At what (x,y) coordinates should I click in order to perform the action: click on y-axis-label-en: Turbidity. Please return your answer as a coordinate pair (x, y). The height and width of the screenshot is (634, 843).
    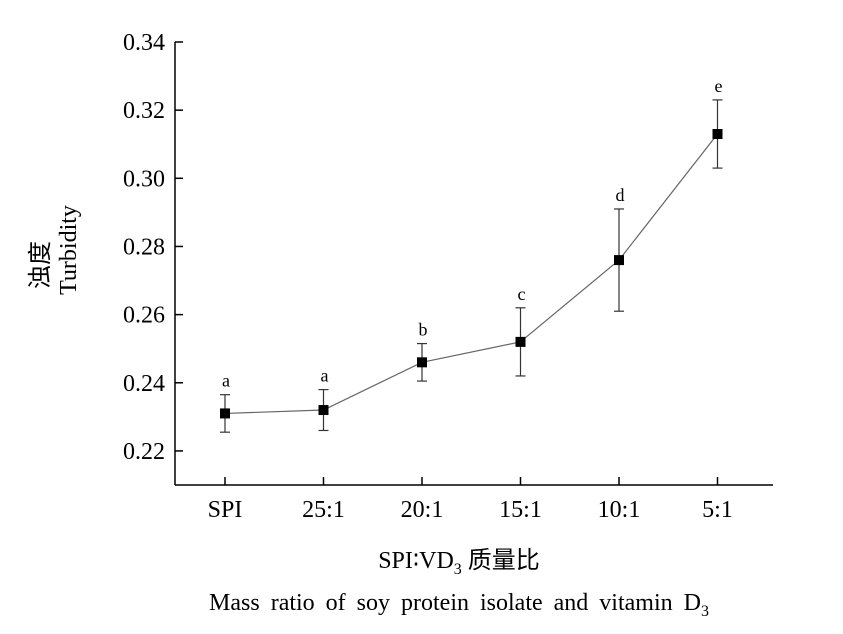
    Looking at the image, I should click on (69, 250).